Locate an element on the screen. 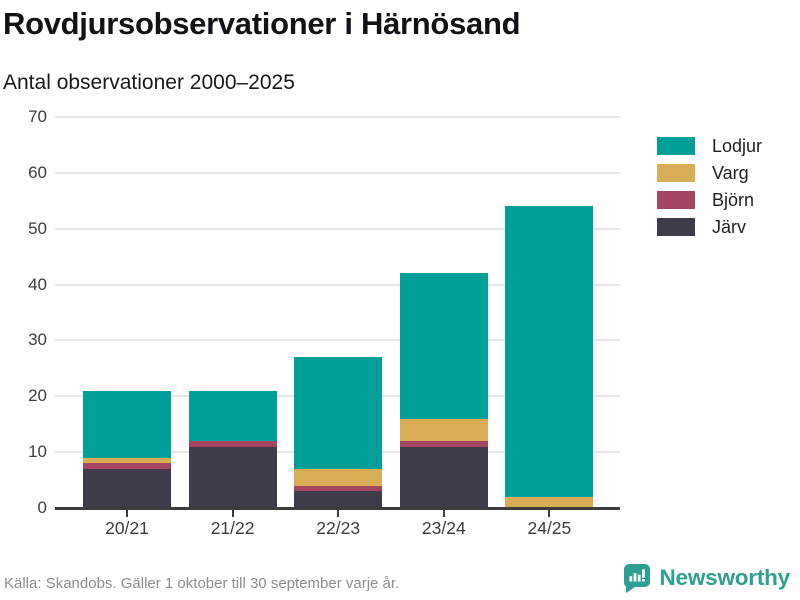 The width and height of the screenshot is (800, 600). bar-segment-21-22-järv is located at coordinates (232, 477).